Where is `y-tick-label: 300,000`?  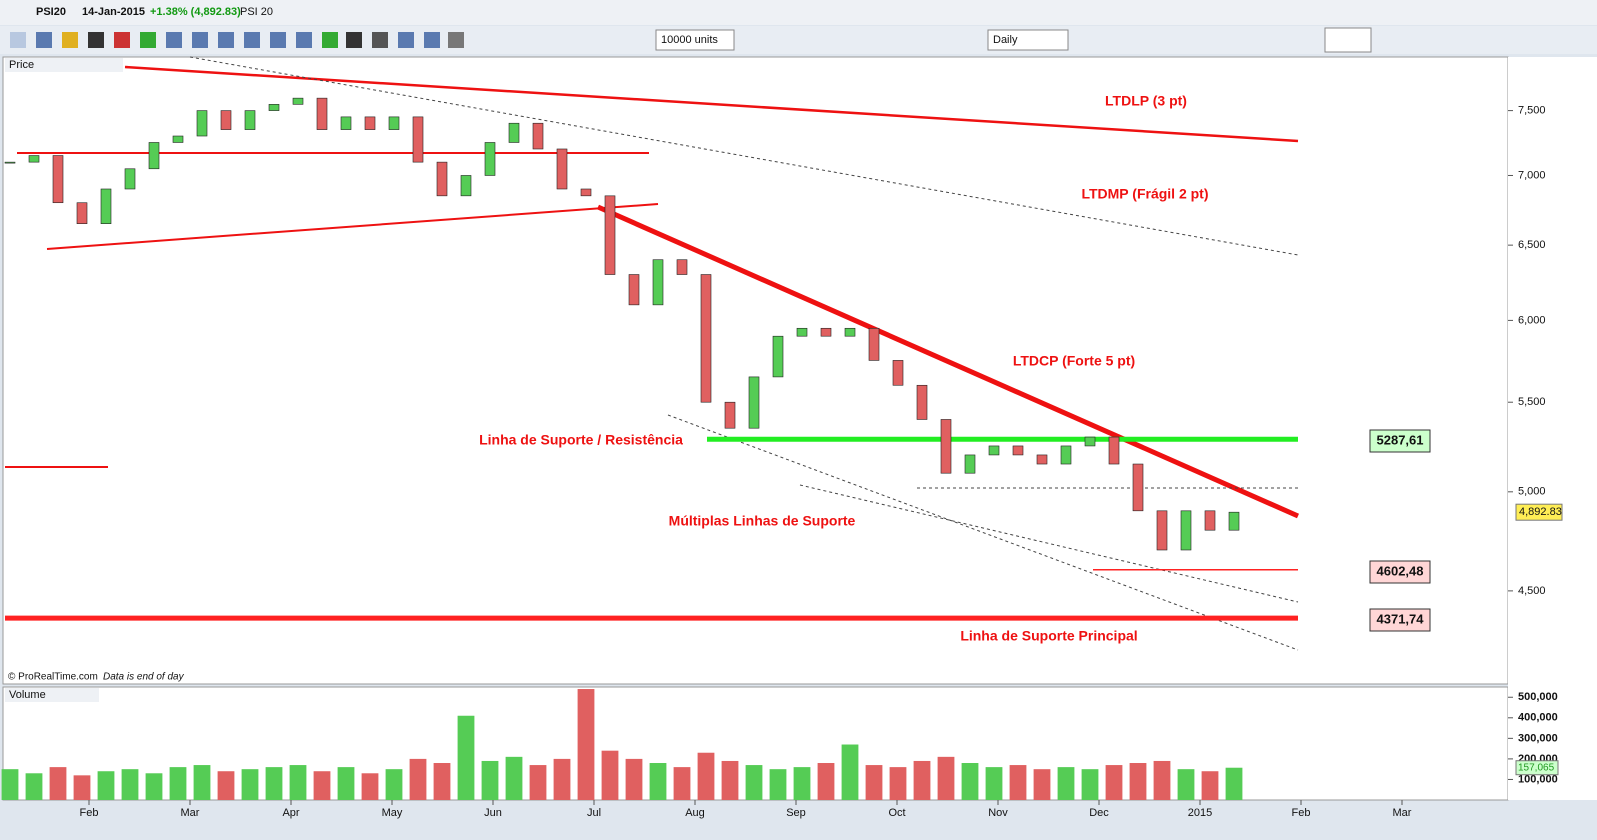 y-tick-label: 300,000 is located at coordinates (1538, 738).